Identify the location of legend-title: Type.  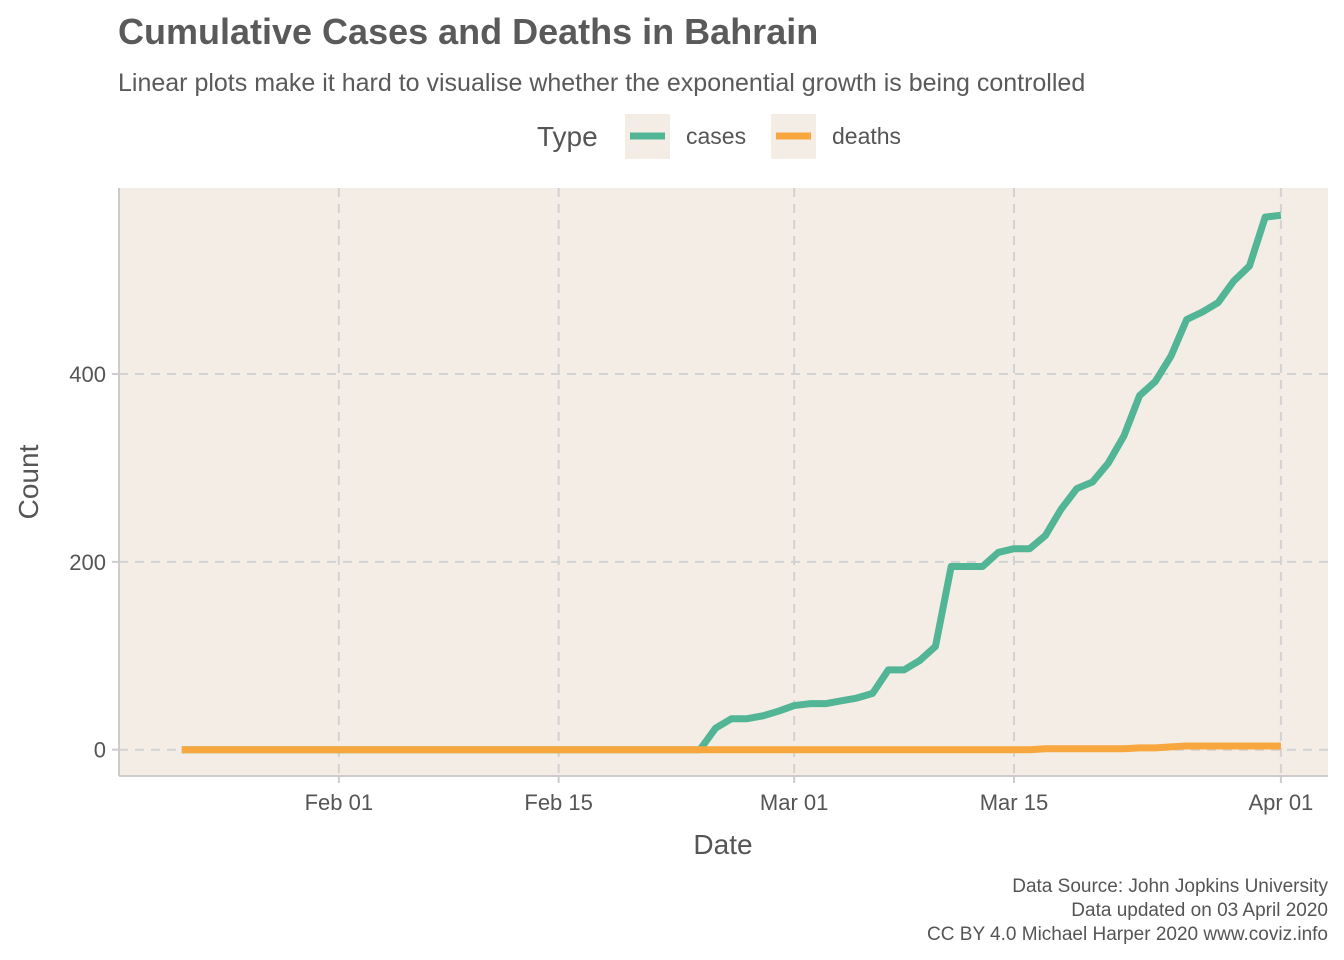
(567, 136).